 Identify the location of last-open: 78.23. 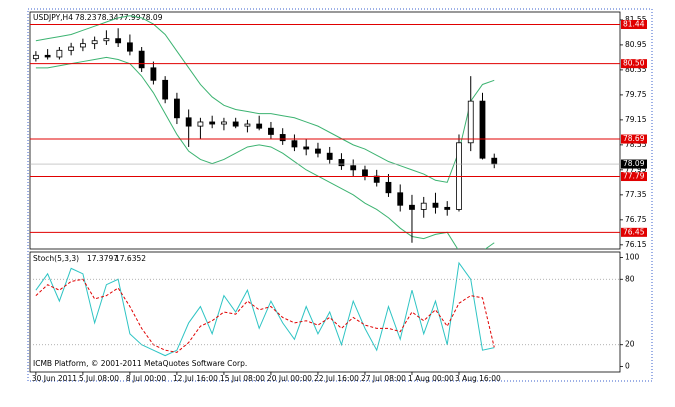
(86, 17).